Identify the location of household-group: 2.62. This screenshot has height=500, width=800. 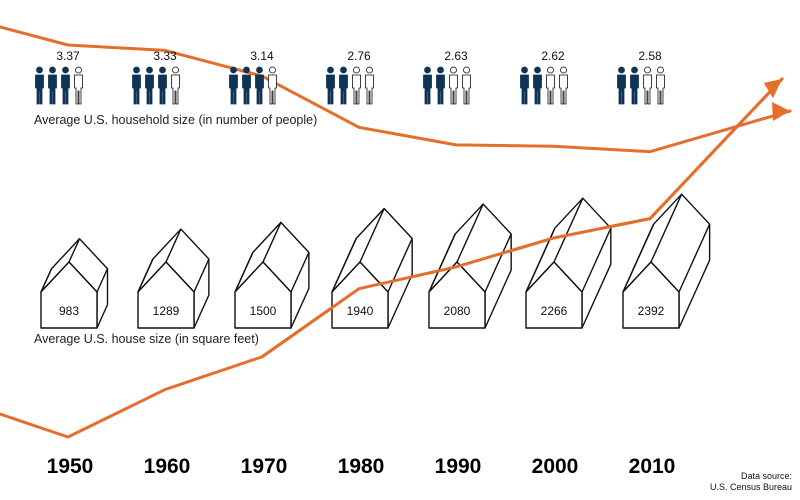
(544, 77).